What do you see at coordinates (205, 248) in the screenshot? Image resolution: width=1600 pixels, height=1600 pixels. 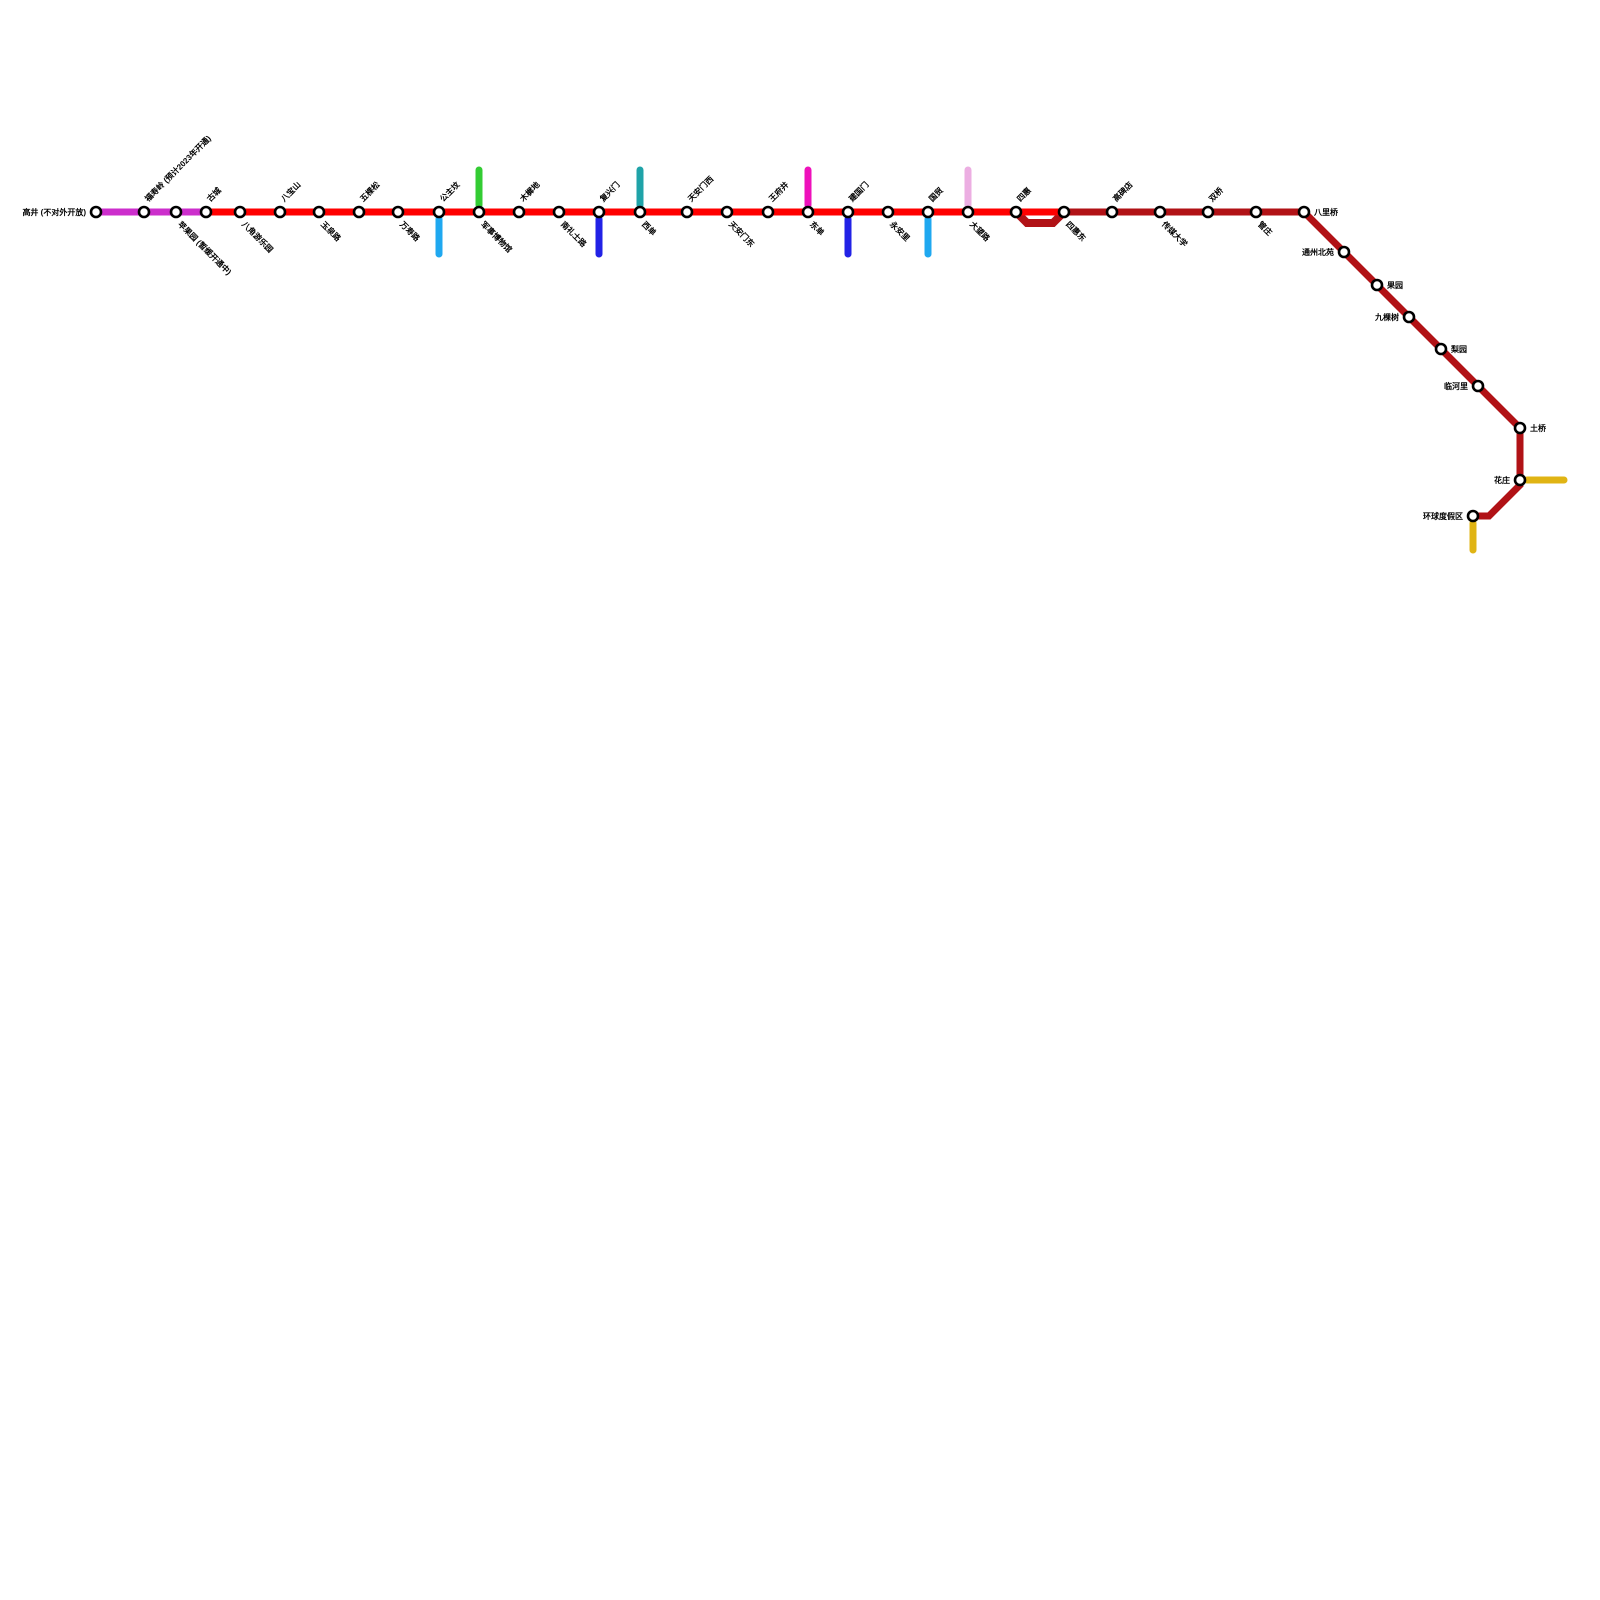 I see `station-label: 苹果园 (暂缓开通中)` at bounding box center [205, 248].